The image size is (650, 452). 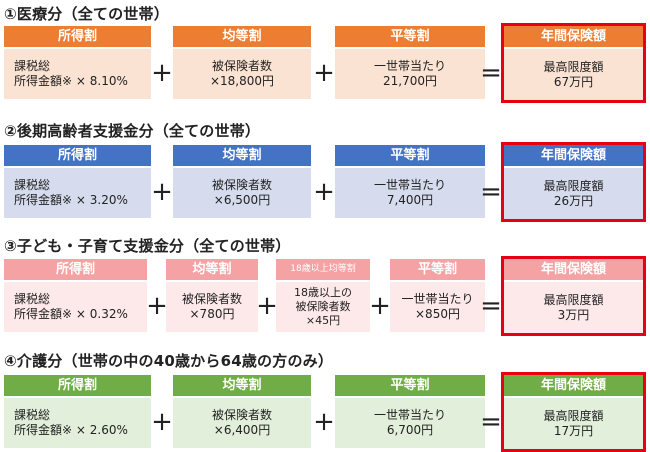 I want to click on column-body: 被保険者数 ×18,800円, so click(x=242, y=74).